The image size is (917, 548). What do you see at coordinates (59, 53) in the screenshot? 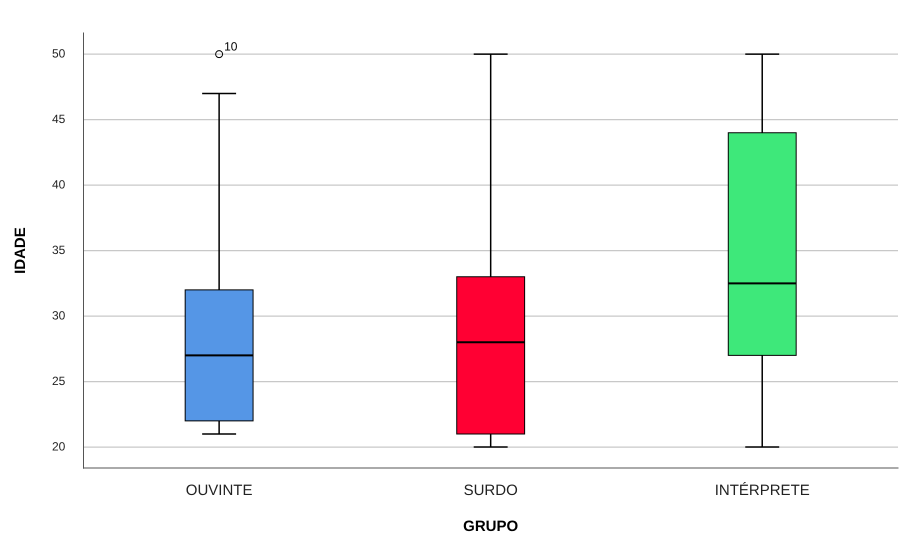
I see `y-tick-label: 50` at bounding box center [59, 53].